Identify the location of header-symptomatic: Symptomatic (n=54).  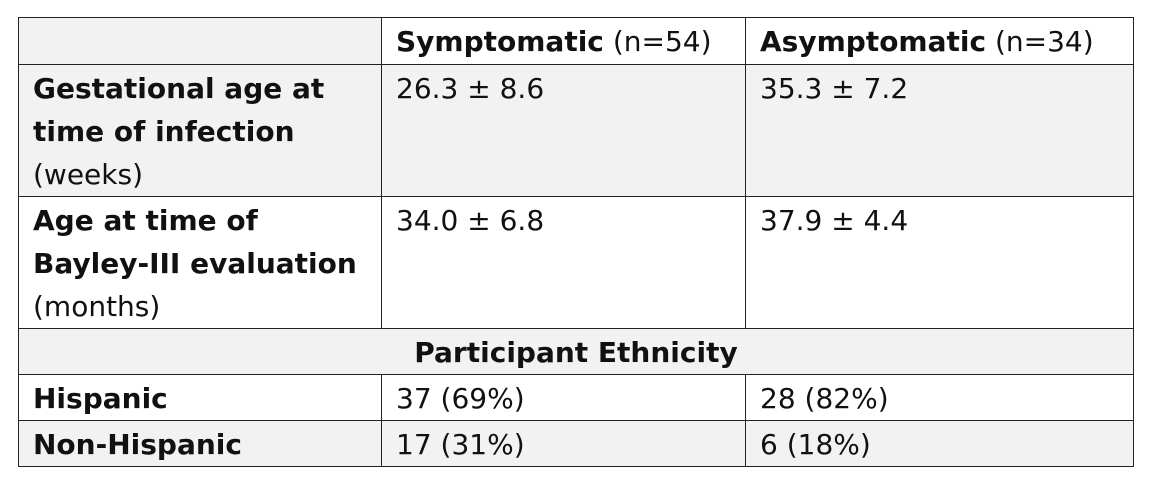
(563, 41).